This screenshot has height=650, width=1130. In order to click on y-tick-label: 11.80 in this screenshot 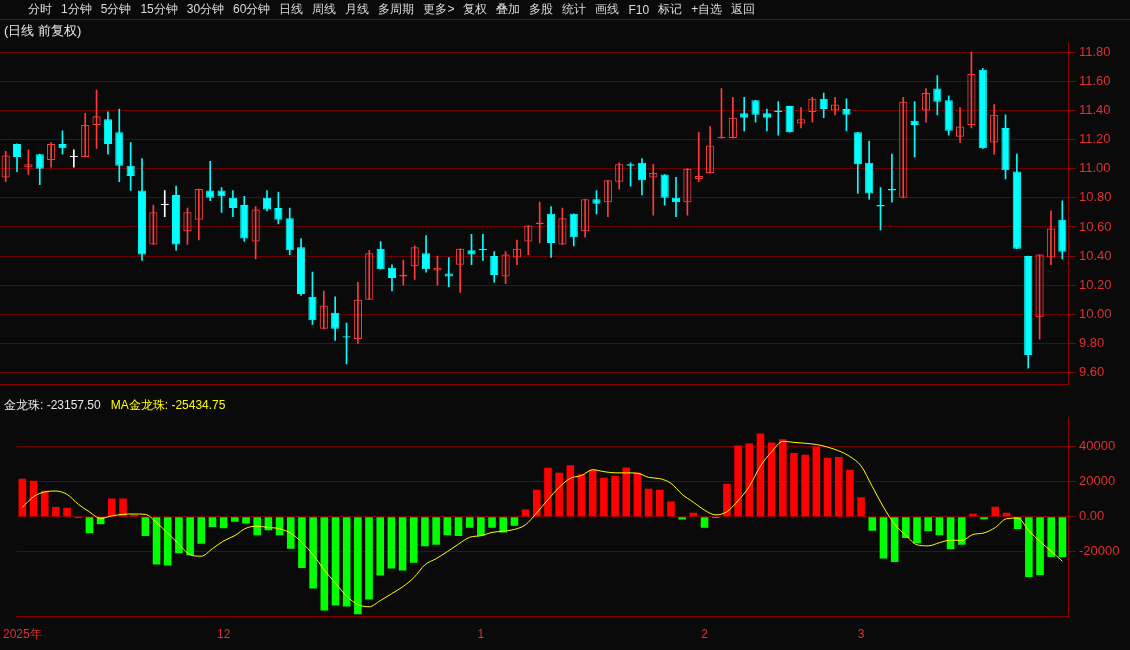, I will do `click(1095, 51)`.